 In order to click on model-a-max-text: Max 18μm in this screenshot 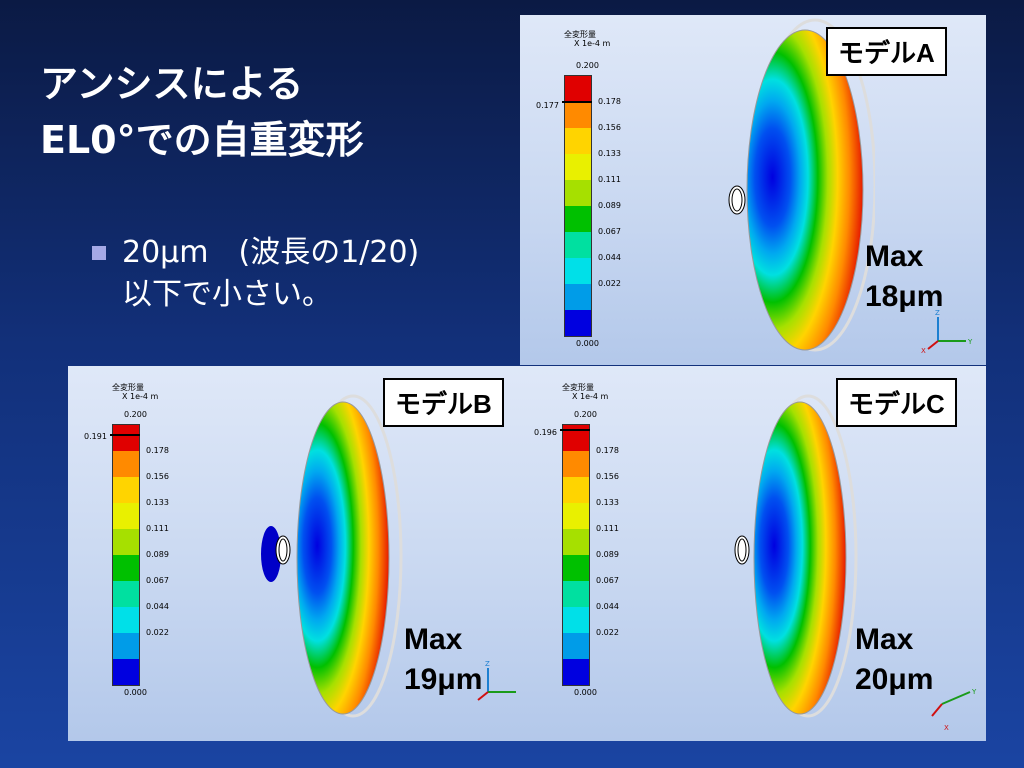, I will do `click(904, 277)`.